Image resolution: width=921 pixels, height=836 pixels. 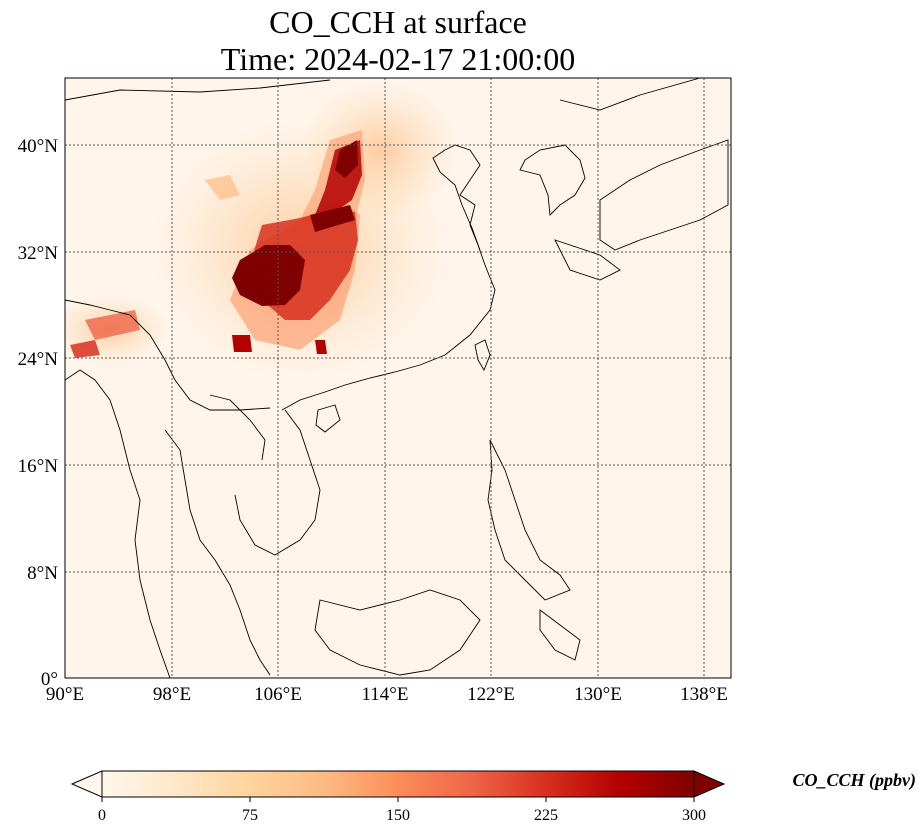 What do you see at coordinates (38, 466) in the screenshot?
I see `lat-tick-label: 16°N` at bounding box center [38, 466].